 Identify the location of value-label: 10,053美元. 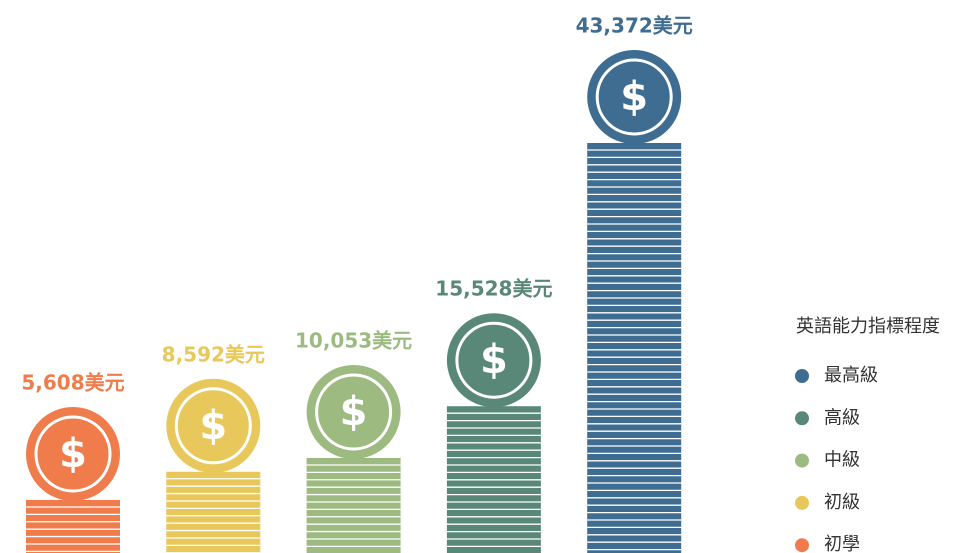
(353, 340).